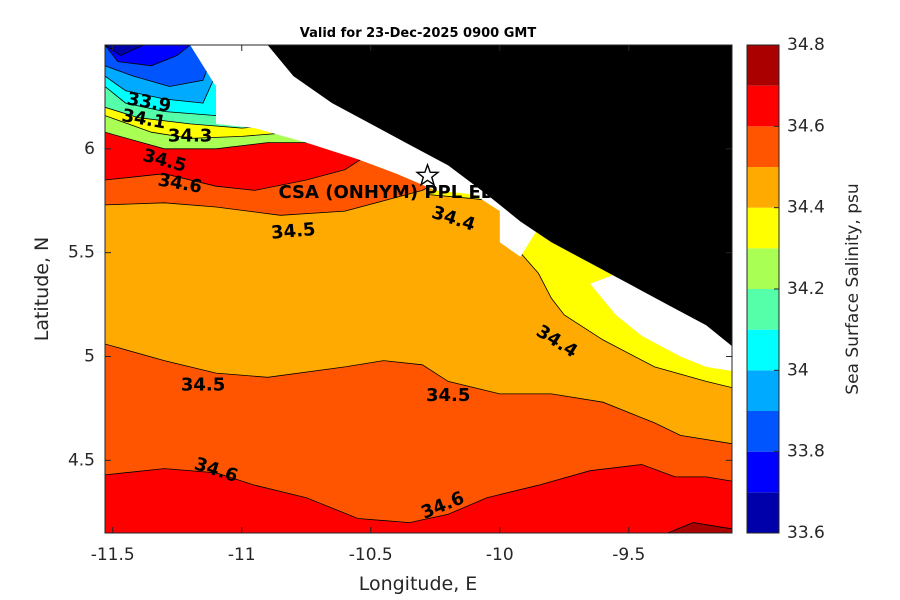 This screenshot has height=600, width=900. Describe the element at coordinates (190, 135) in the screenshot. I see `contour-label: 34.3` at that location.